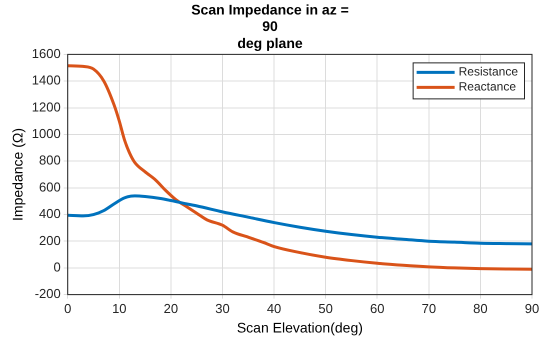 This screenshot has width=560, height=337. What do you see at coordinates (68, 308) in the screenshot?
I see `x-tick-label: 0` at bounding box center [68, 308].